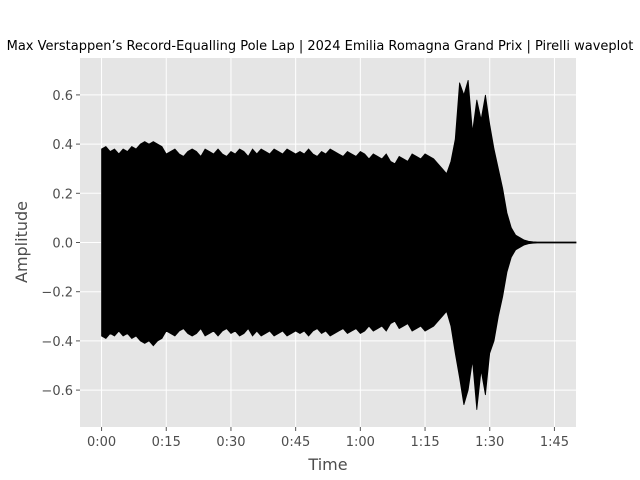 The height and width of the screenshot is (480, 640). Describe the element at coordinates (295, 442) in the screenshot. I see `x-tick-label: 0:45` at that location.